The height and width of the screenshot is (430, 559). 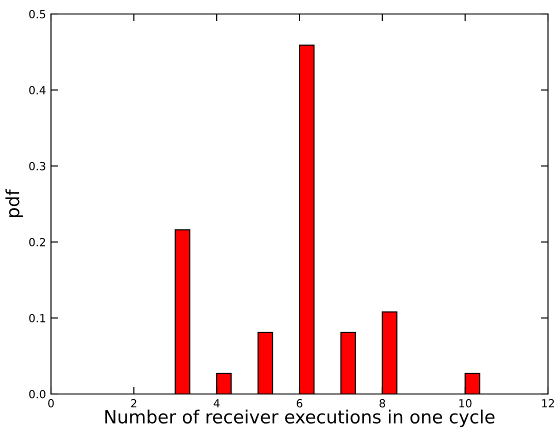 I want to click on x-tick-label: 8, so click(x=383, y=403).